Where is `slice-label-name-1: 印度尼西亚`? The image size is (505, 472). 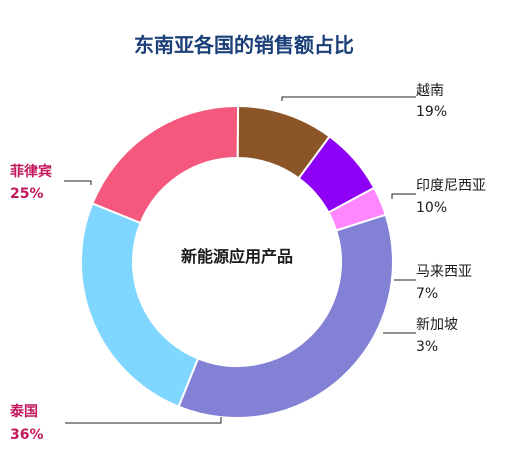
slice-label-name-1: 印度尼西亚 is located at coordinates (451, 186).